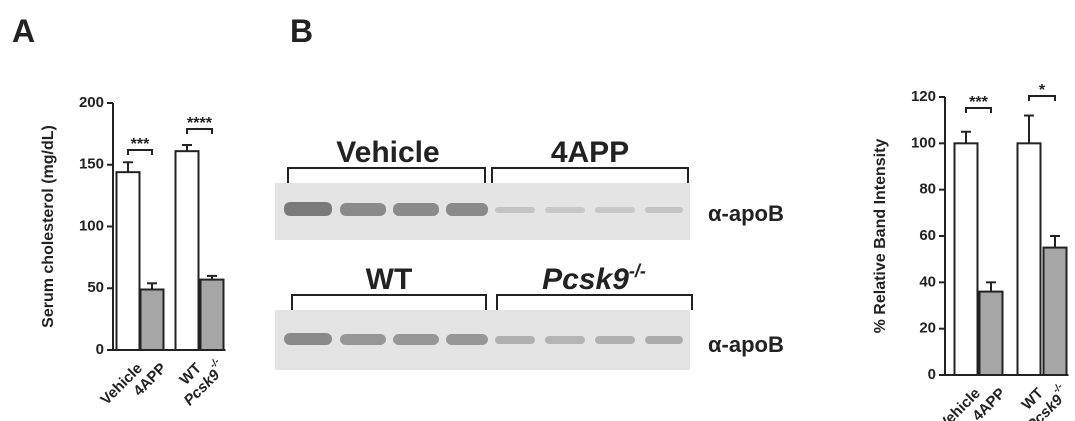 This screenshot has width=1075, height=421. I want to click on panel-label: A, so click(23, 31).